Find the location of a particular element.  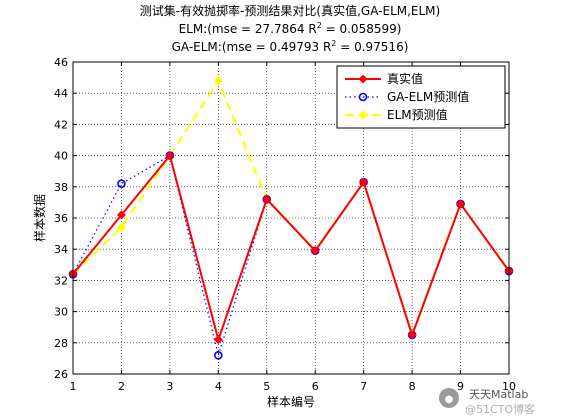

watermark-logo-icon is located at coordinates (449, 398).